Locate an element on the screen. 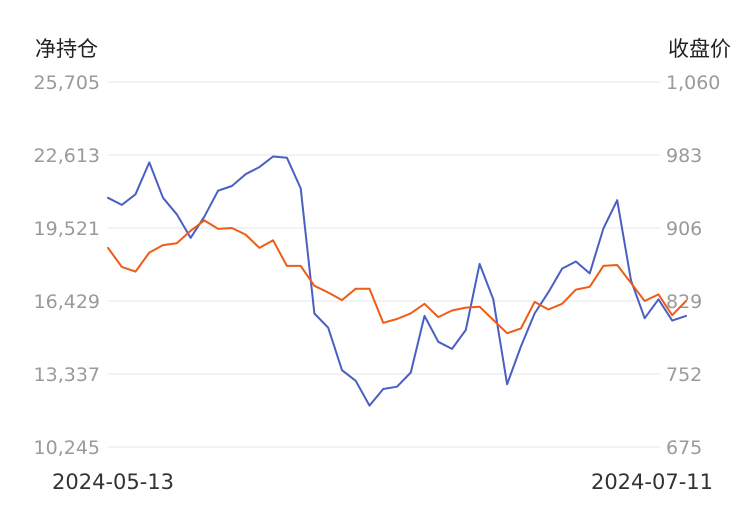  right-tick-label: 675 is located at coordinates (684, 448).